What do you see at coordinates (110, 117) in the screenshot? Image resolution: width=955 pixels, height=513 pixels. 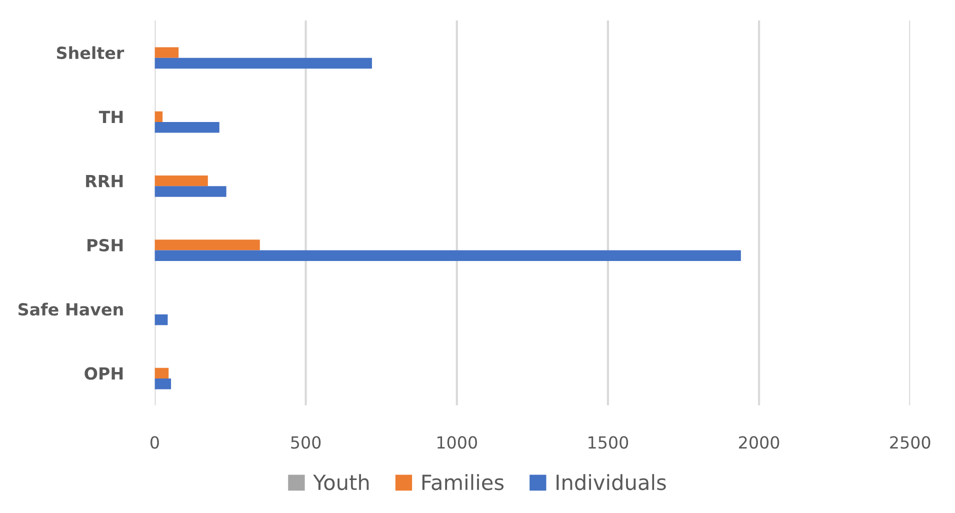 I see `y-tick-label: TH` at bounding box center [110, 117].